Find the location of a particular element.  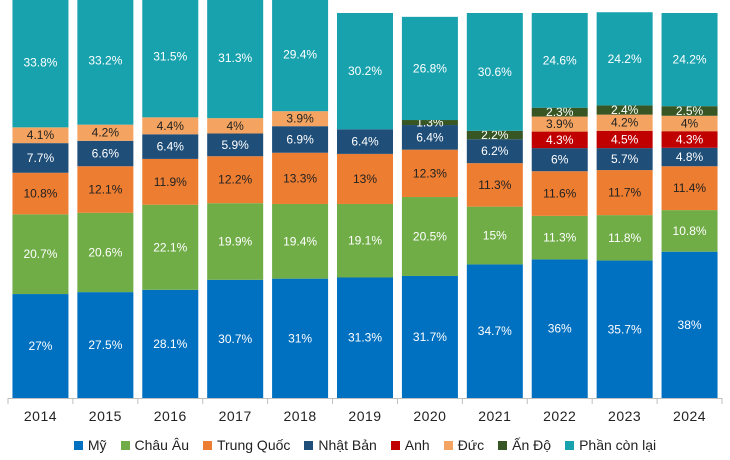

data-label: 30.6% is located at coordinates (495, 72).